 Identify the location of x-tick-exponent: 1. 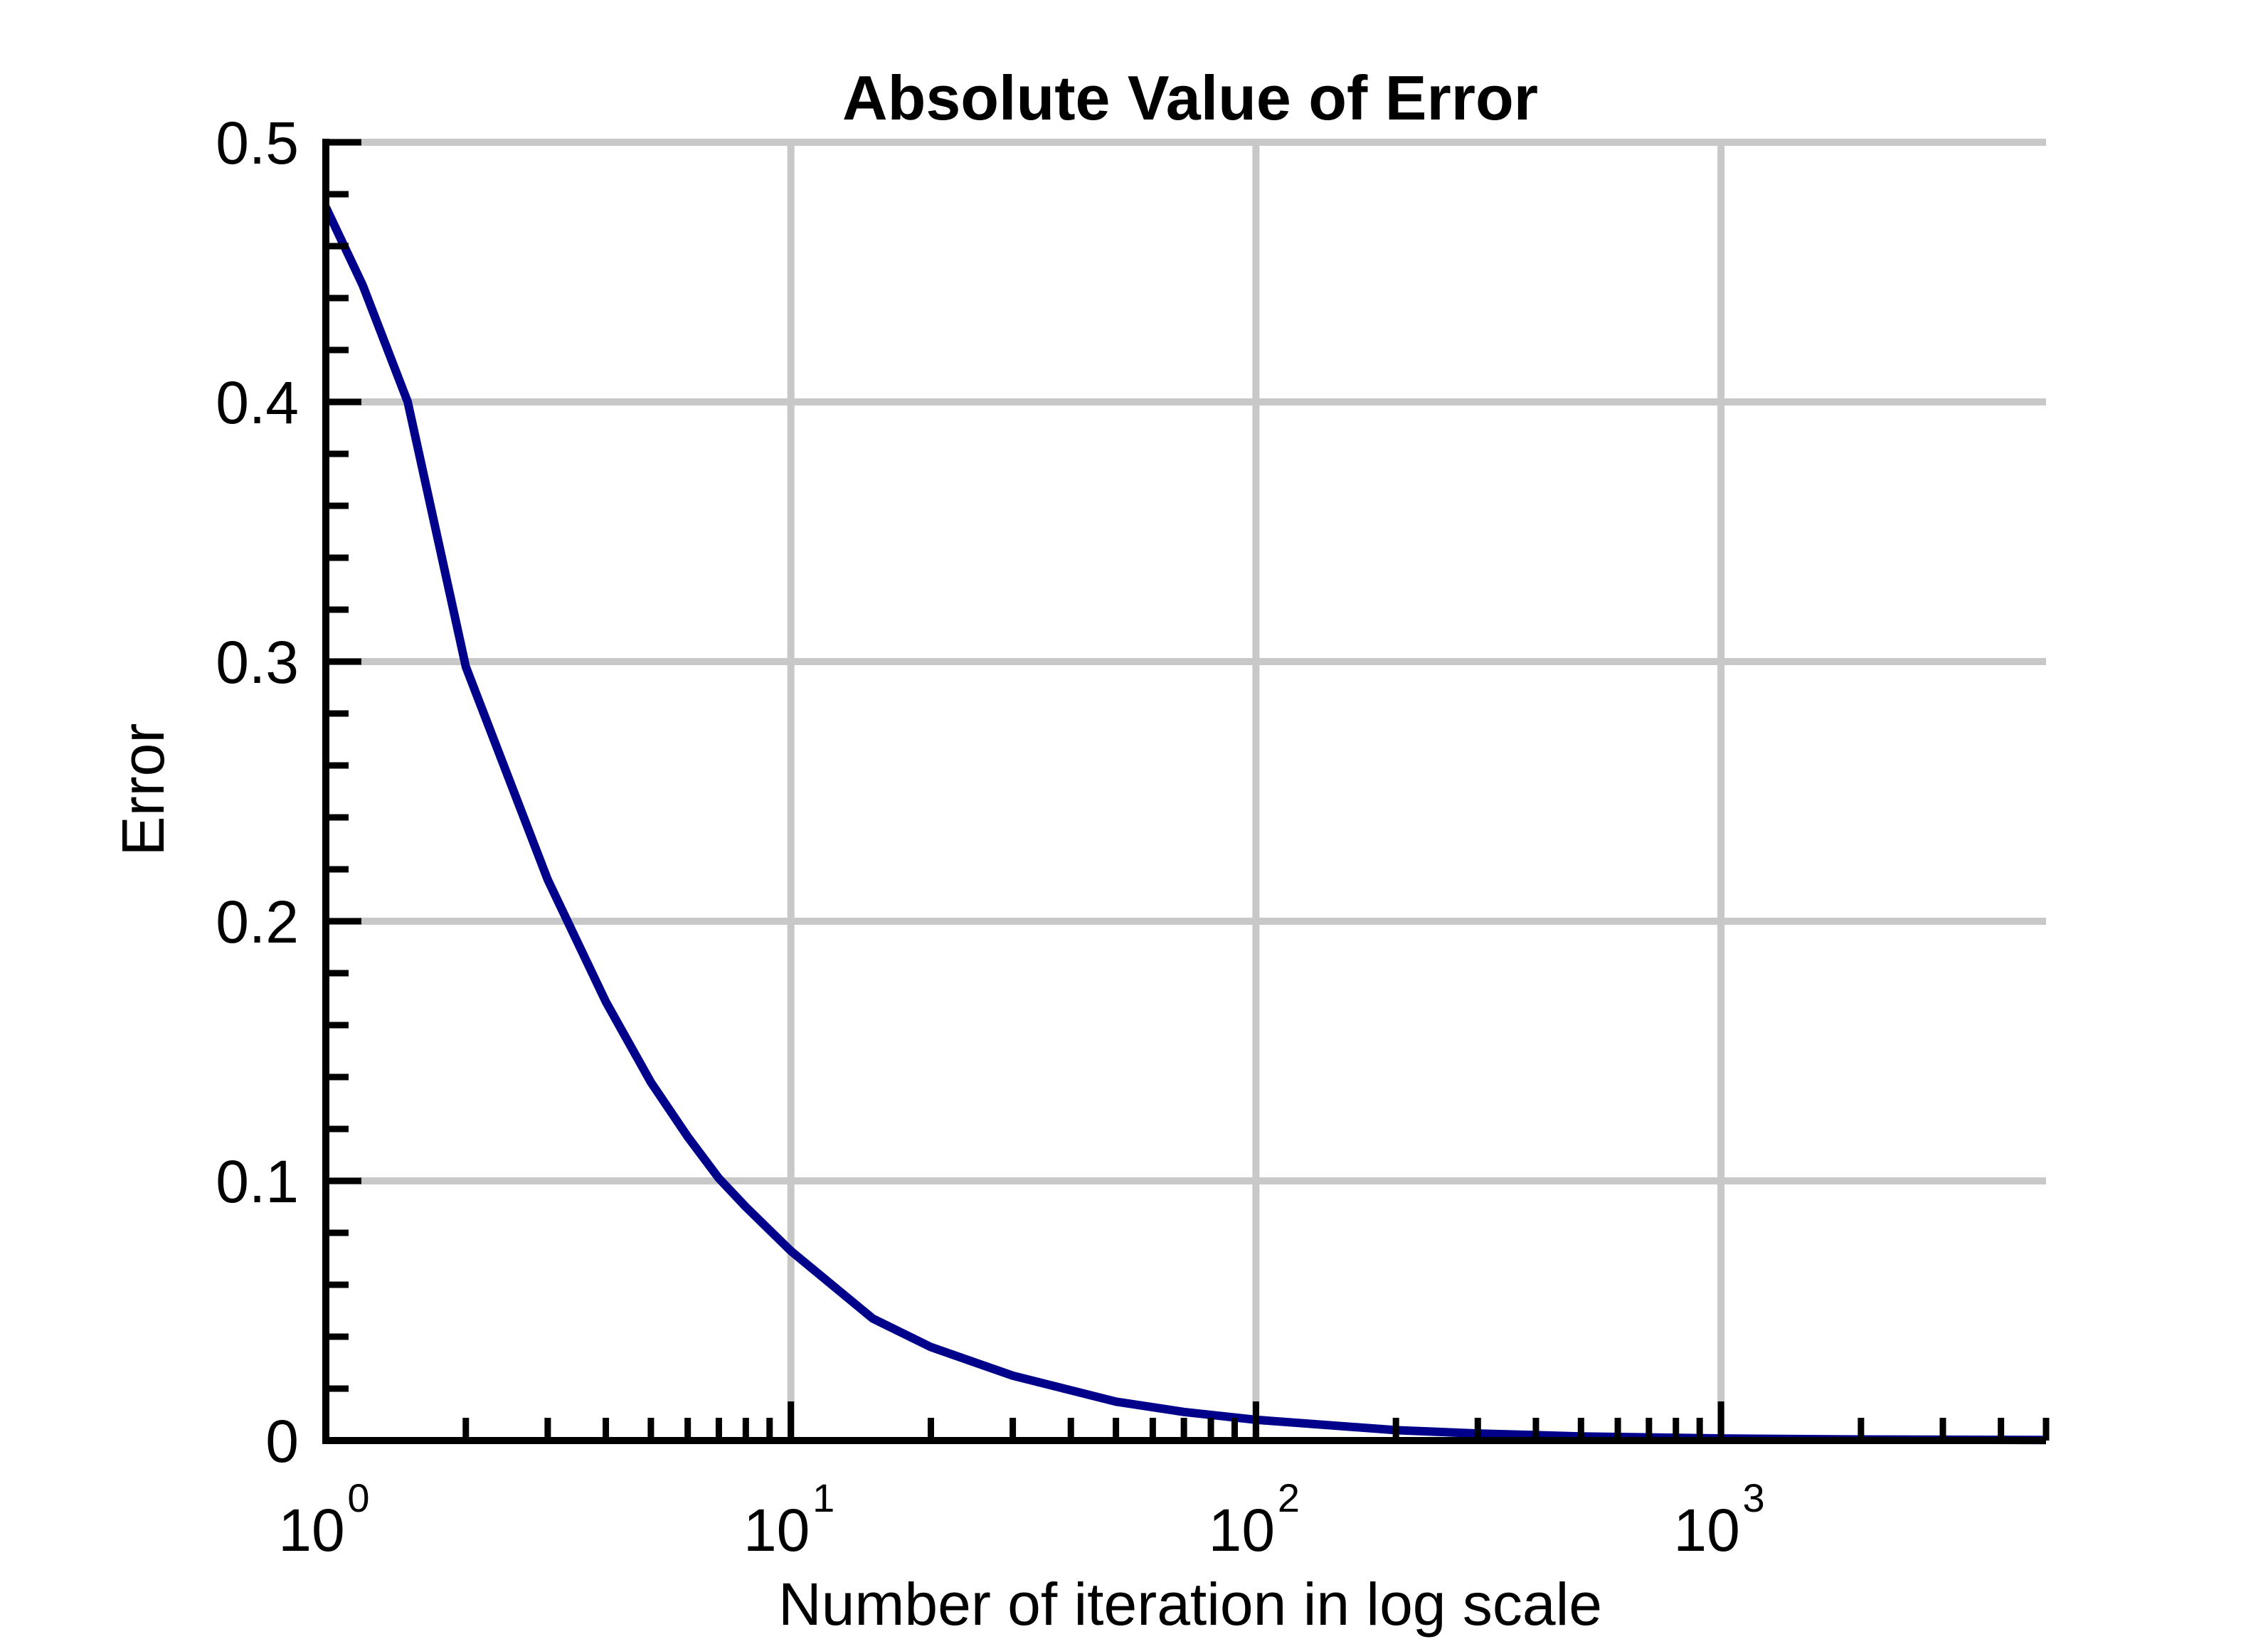
(823, 1497).